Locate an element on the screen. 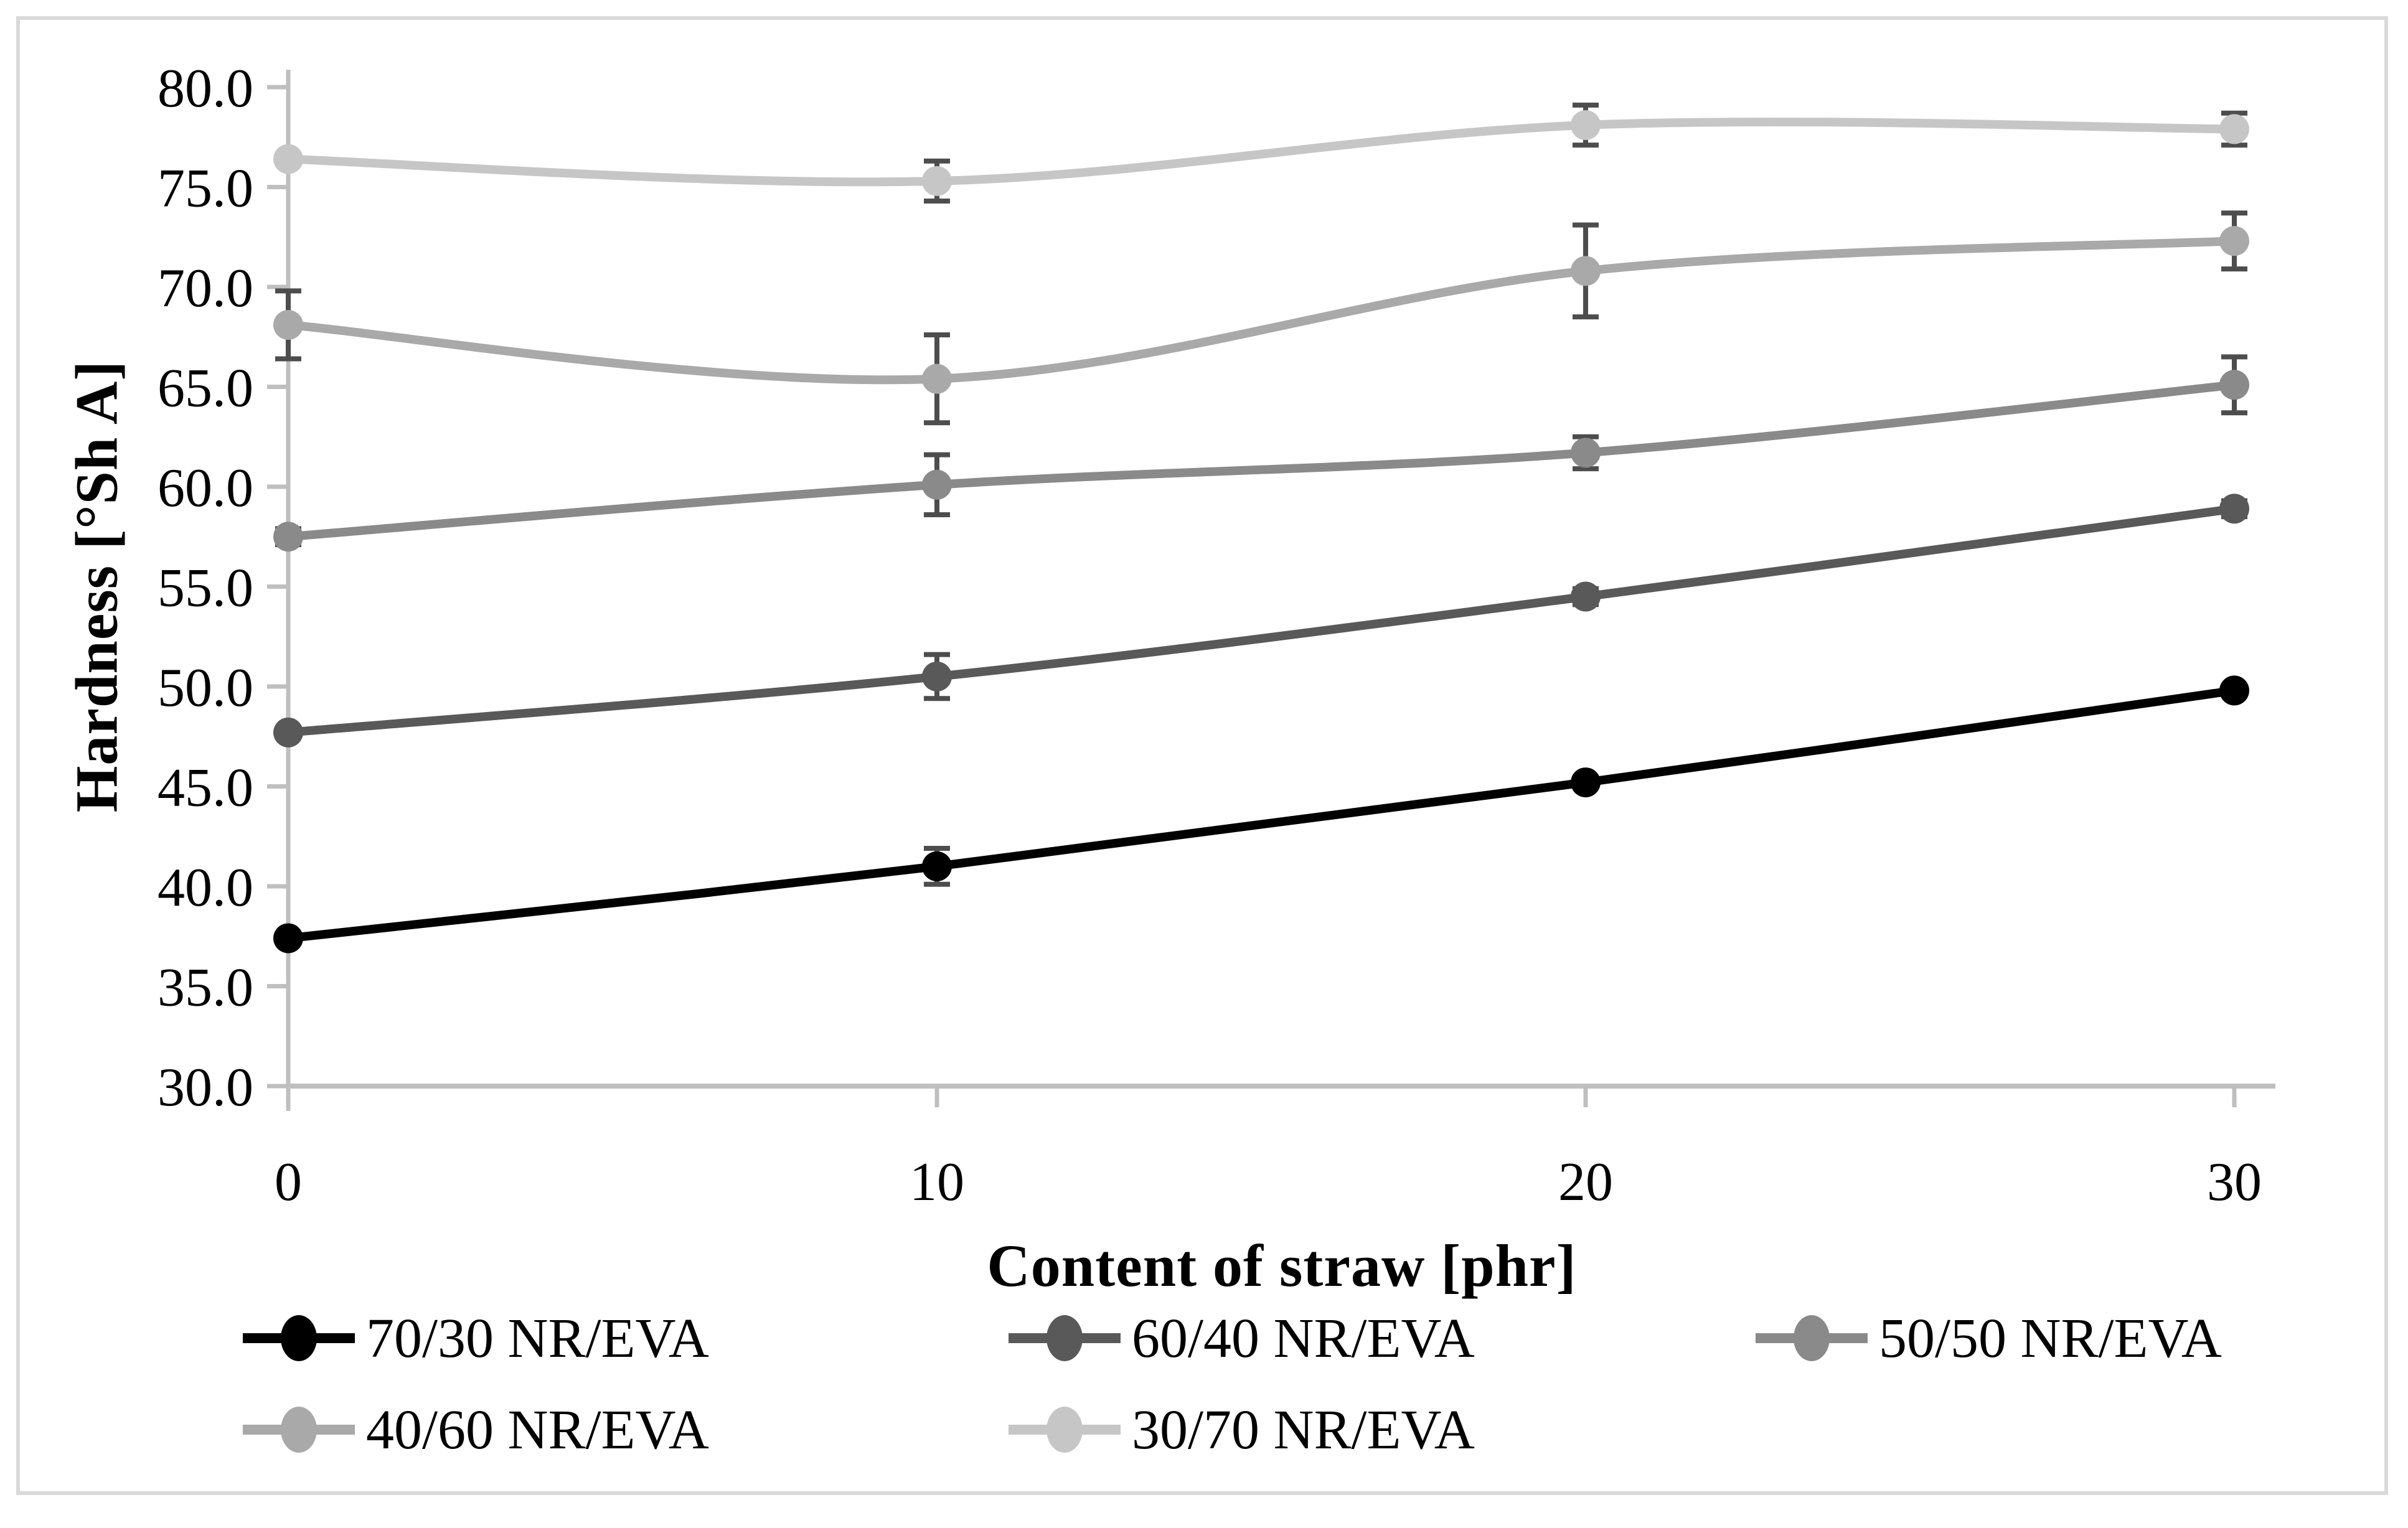 The width and height of the screenshot is (2408, 1528). x-tick-label: 30 is located at coordinates (2235, 1182).